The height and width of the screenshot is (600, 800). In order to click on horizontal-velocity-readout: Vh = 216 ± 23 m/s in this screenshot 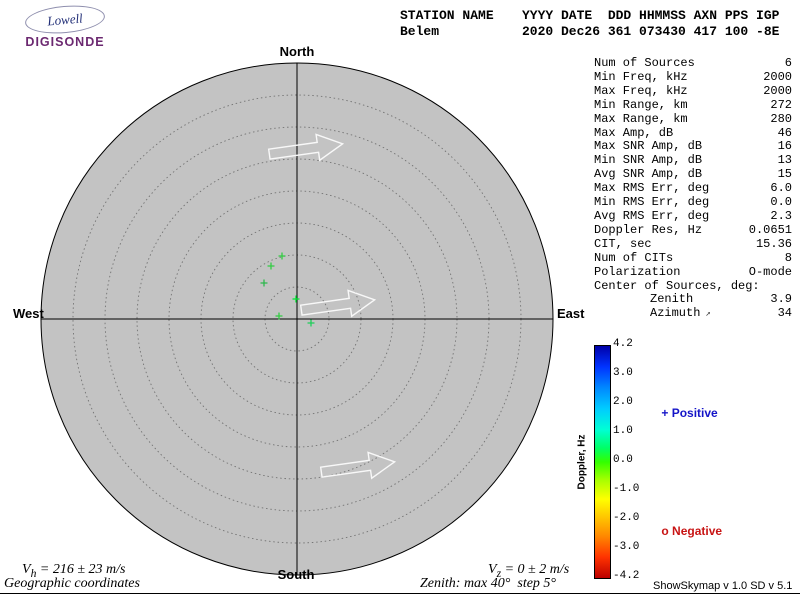, I will do `click(74, 571)`.